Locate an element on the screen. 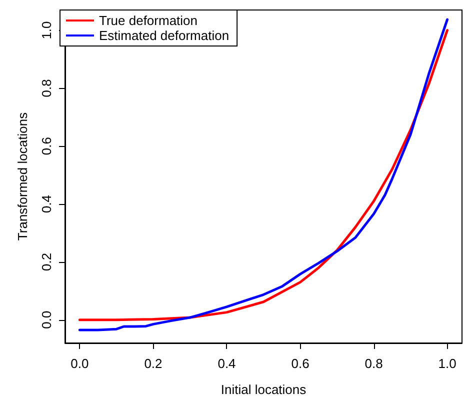 Image resolution: width=474 pixels, height=413 pixels. y-tick-label: 0.2 is located at coordinates (46, 261).